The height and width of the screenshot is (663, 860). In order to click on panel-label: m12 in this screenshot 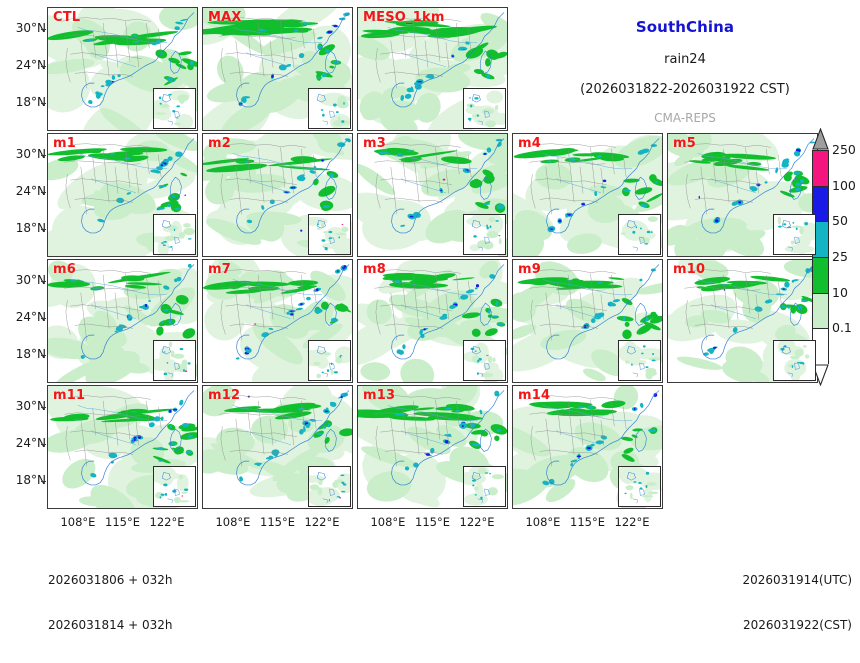, I will do `click(224, 395)`.